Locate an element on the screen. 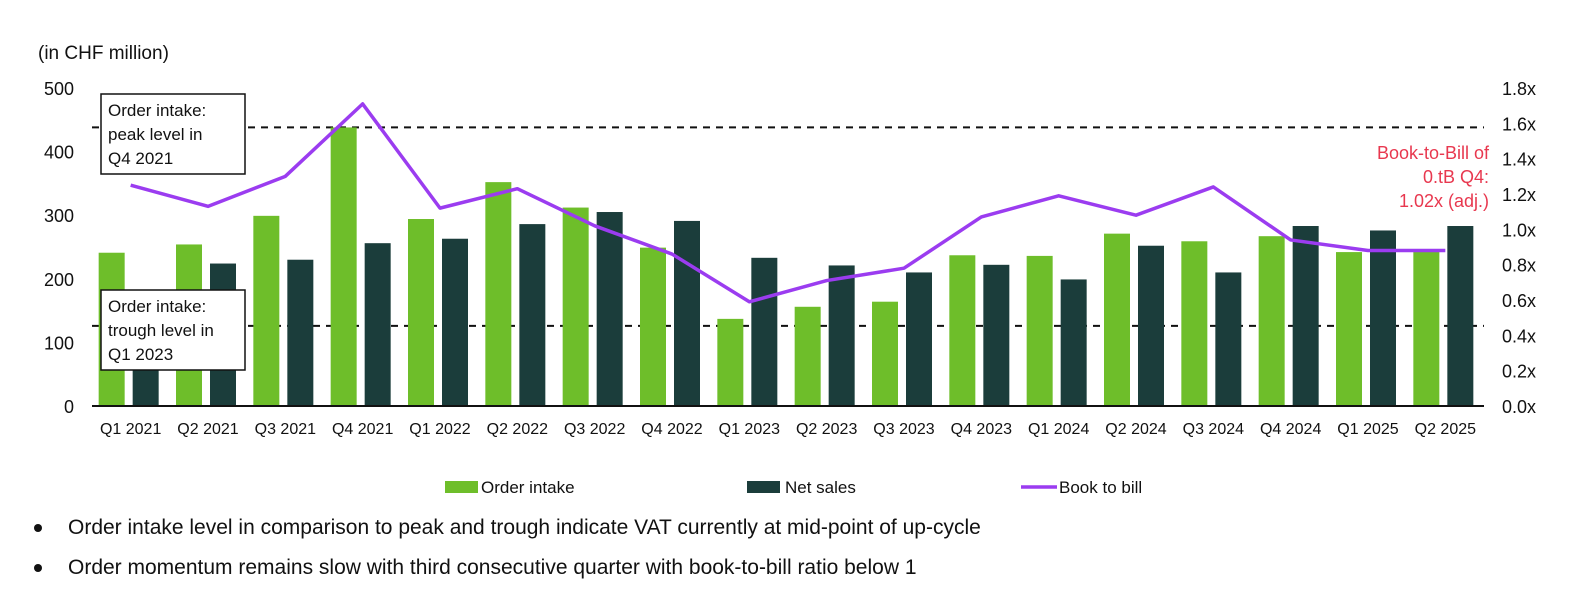 The height and width of the screenshot is (600, 1594). x-tick-label: Q3 2022 is located at coordinates (594, 429).